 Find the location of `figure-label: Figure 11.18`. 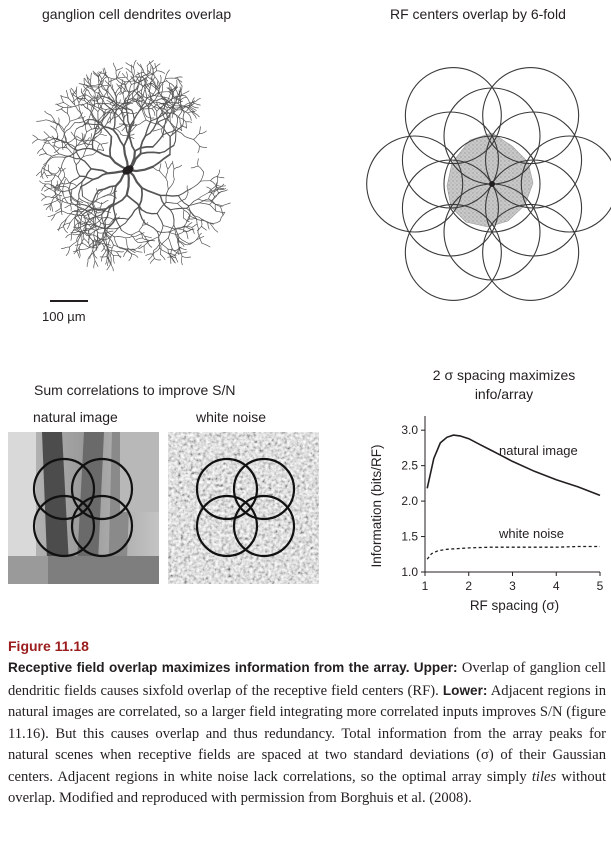

figure-label: Figure 11.18 is located at coordinates (48, 646).